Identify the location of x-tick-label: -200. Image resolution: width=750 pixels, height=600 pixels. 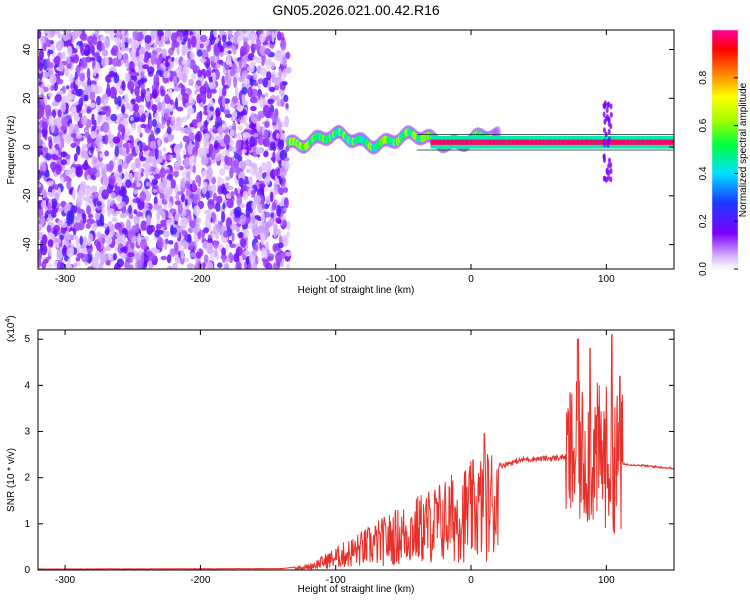
(200, 279).